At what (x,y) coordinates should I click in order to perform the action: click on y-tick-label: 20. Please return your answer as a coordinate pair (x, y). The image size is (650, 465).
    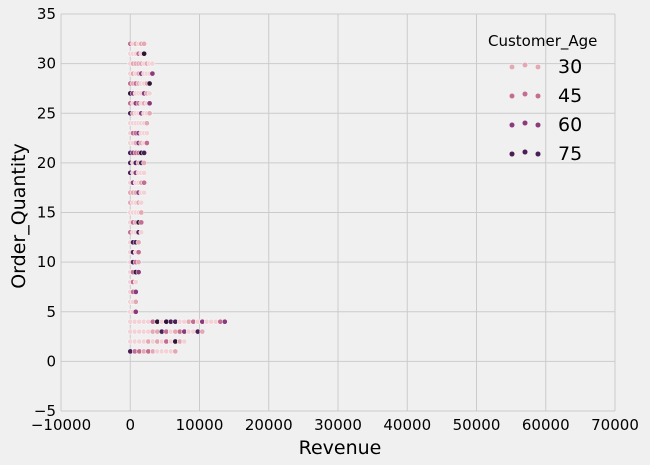
    Looking at the image, I should click on (46, 163).